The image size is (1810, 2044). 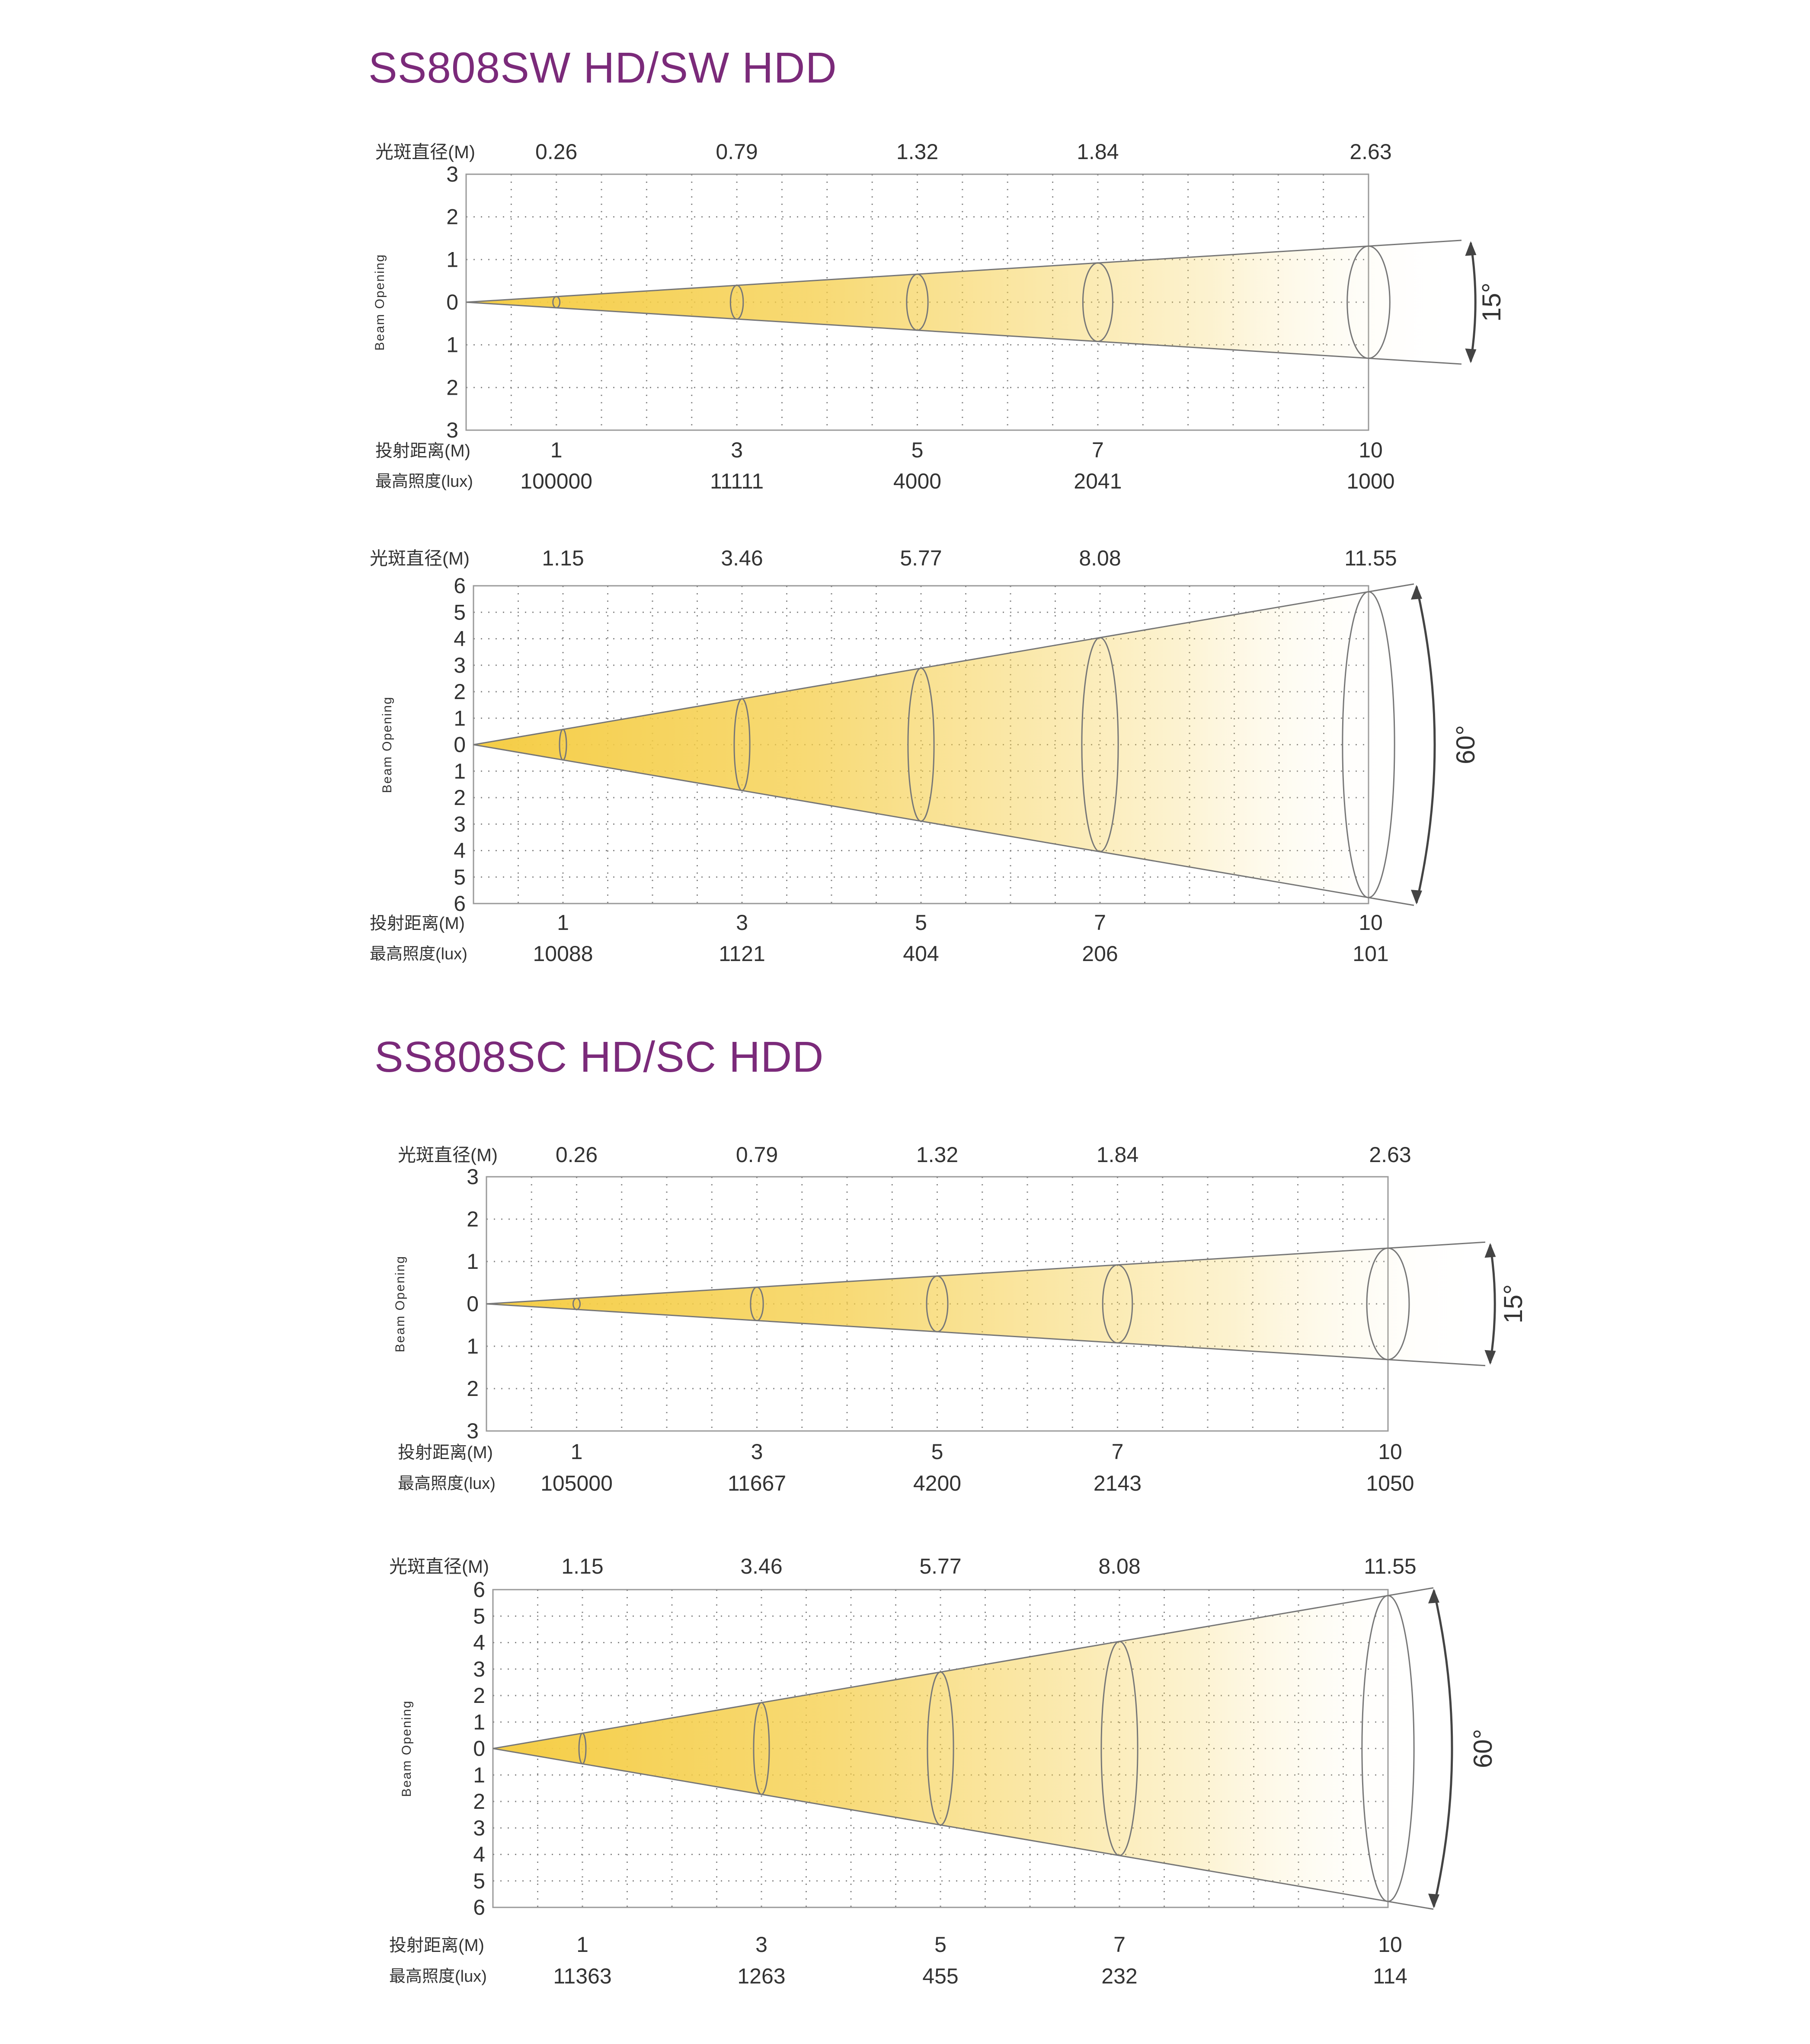 I want to click on illuminance-value: 4200, so click(x=937, y=1483).